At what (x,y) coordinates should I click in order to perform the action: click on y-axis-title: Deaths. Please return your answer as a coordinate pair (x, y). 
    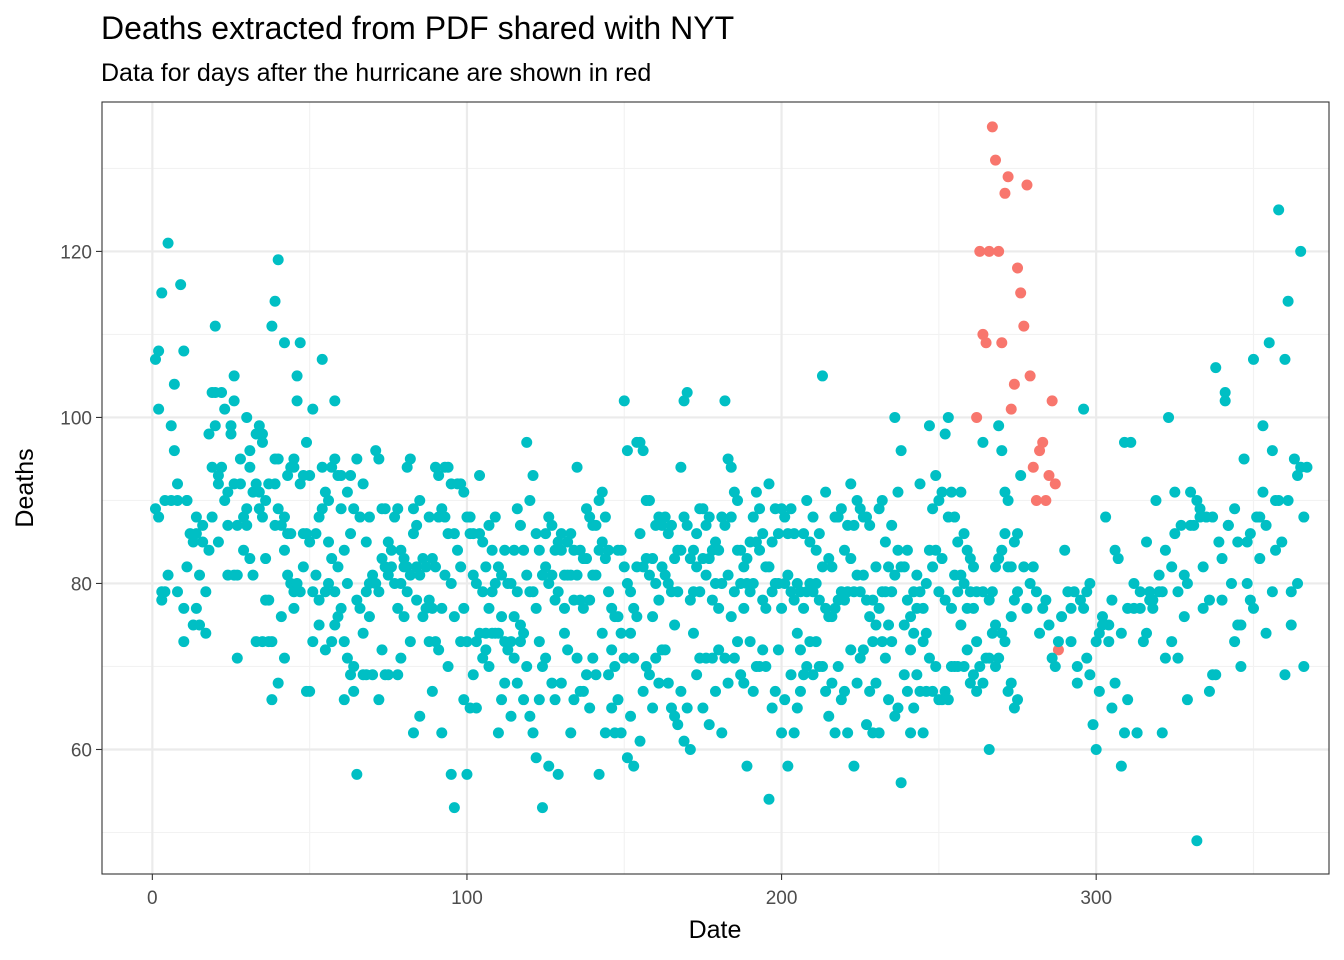
    Looking at the image, I should click on (25, 487).